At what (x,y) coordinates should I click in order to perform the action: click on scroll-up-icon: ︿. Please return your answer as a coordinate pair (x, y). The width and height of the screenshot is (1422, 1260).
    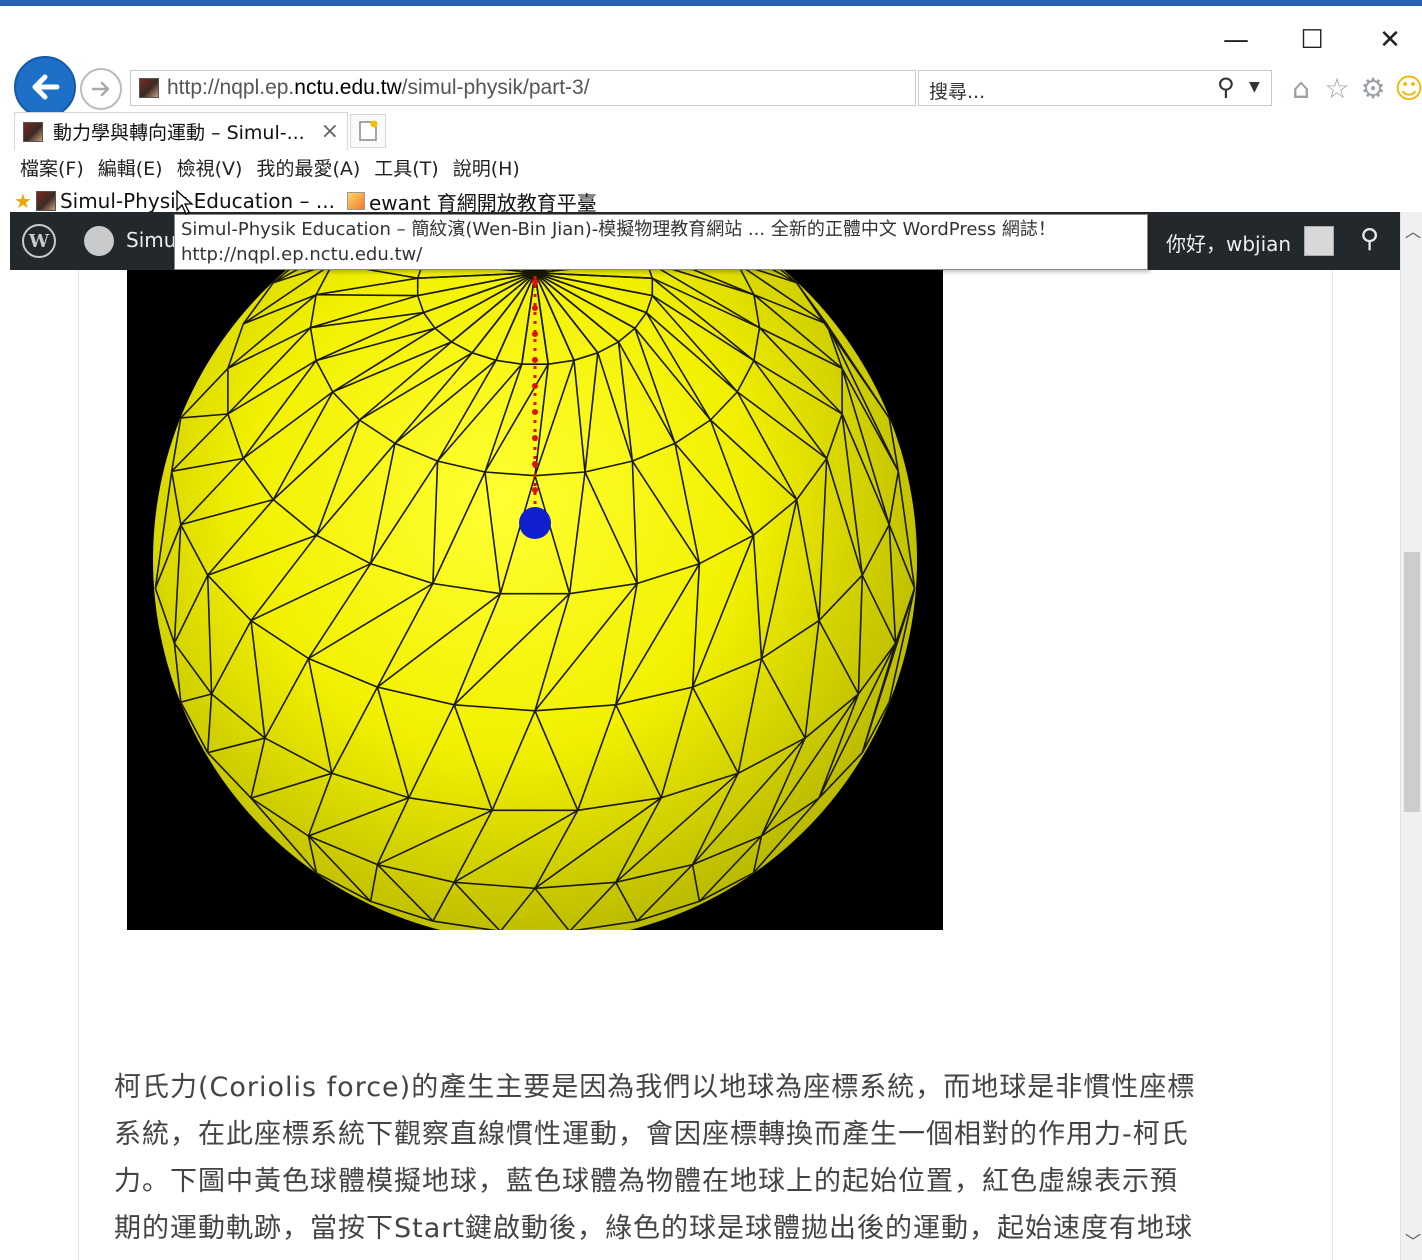
    Looking at the image, I should click on (1413, 231).